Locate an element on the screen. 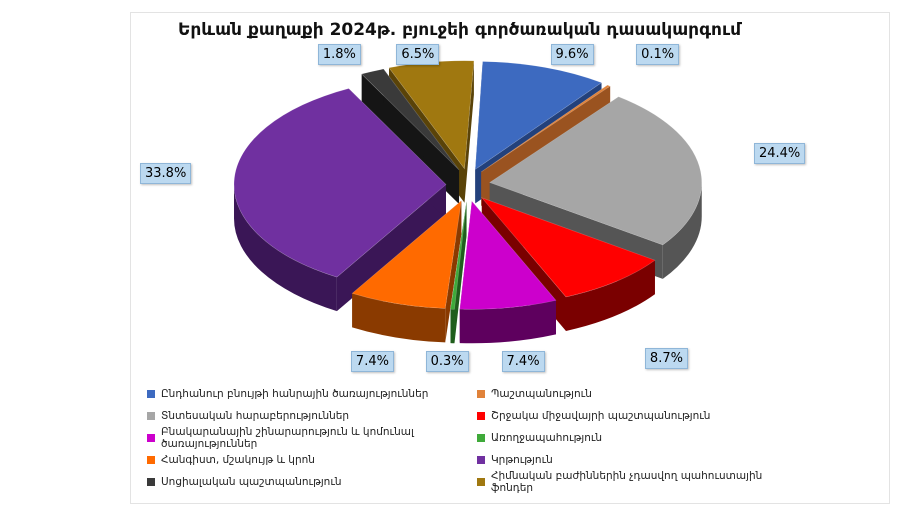 Image resolution: width=919 pixels, height=517 pixels. legend-item: Տնտեսական հարաբերություններ is located at coordinates (312, 416).